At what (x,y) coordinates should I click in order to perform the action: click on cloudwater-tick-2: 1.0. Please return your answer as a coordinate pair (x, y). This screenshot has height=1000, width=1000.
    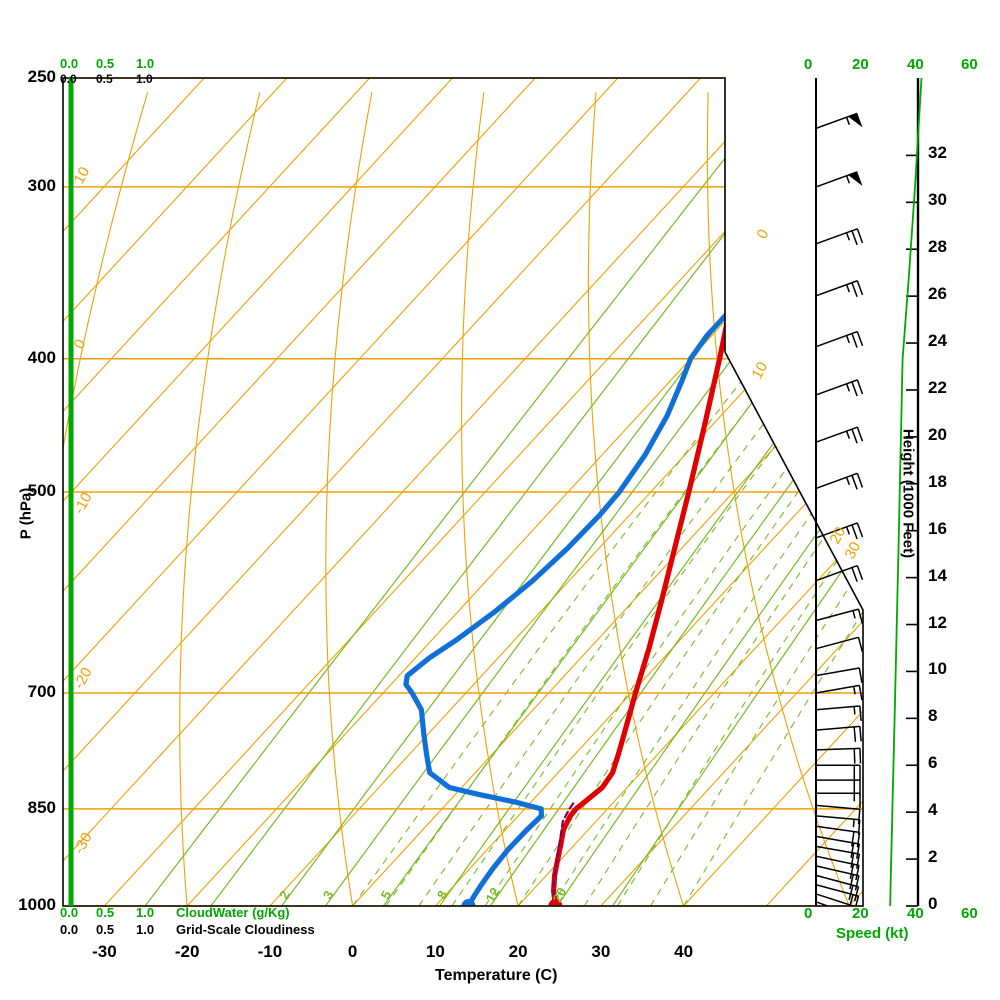
    Looking at the image, I should click on (145, 63).